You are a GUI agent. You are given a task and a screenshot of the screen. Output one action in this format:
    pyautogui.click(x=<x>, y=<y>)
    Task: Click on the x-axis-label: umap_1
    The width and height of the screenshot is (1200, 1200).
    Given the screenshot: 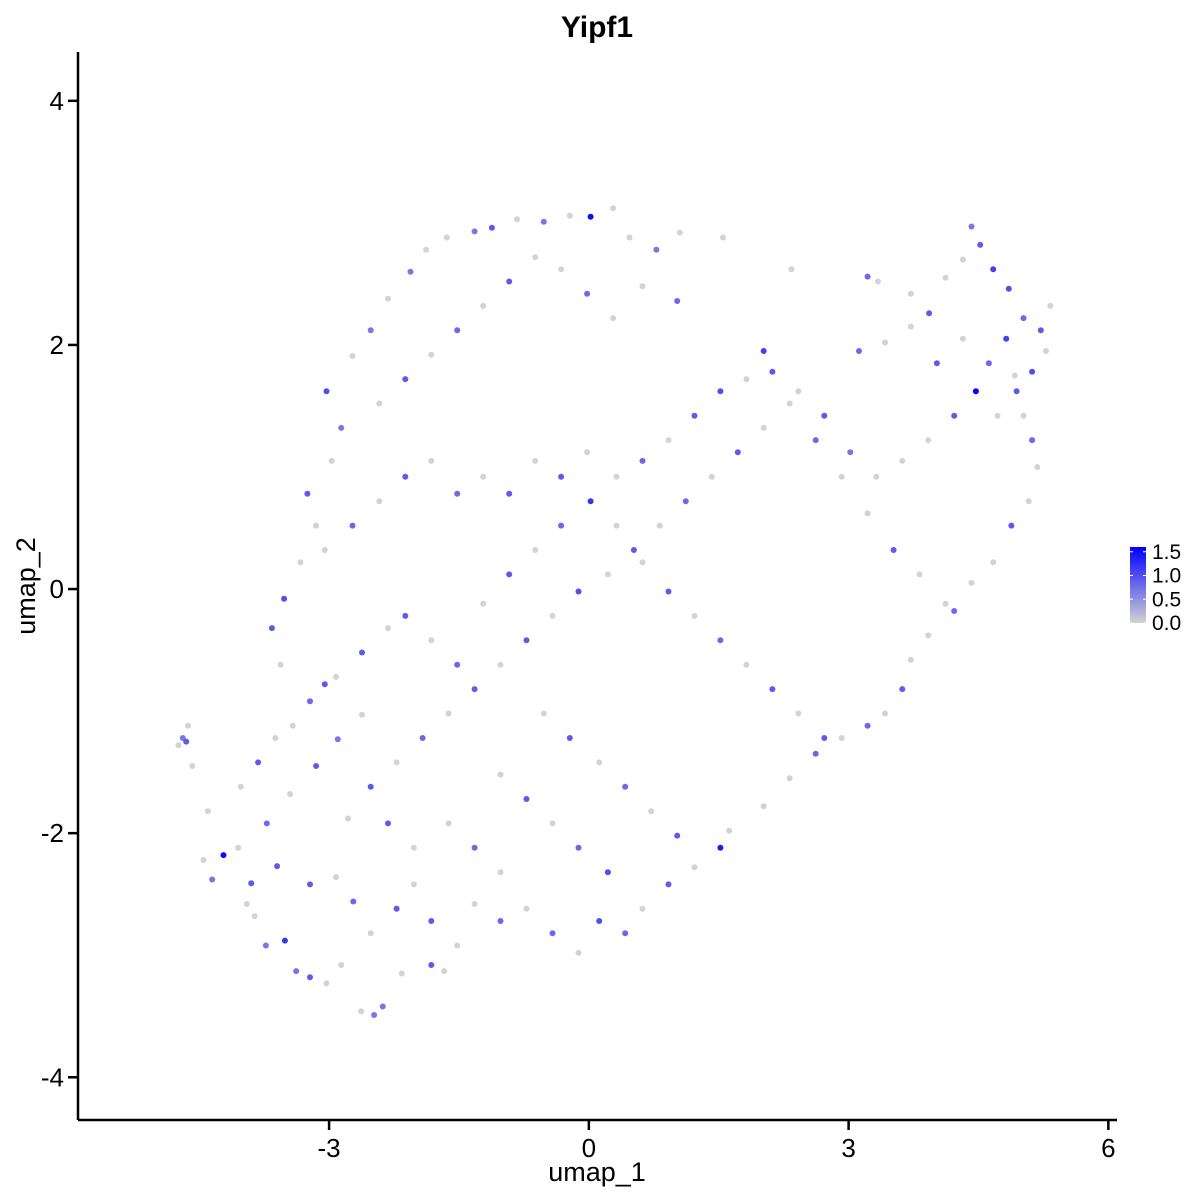 What is the action you would take?
    pyautogui.click(x=597, y=1172)
    